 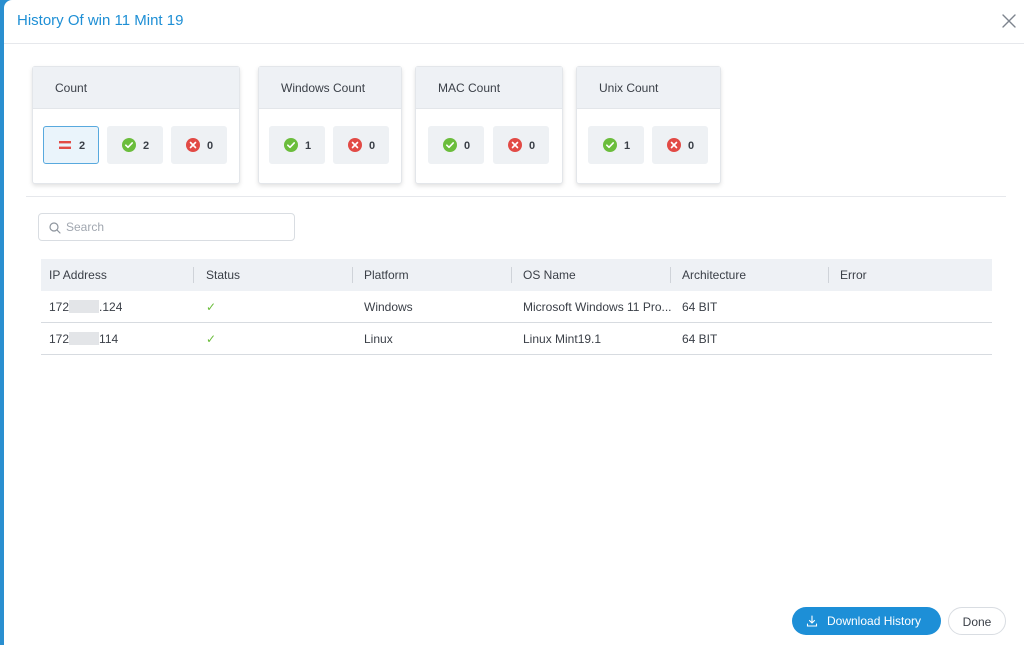 What do you see at coordinates (977, 621) in the screenshot?
I see `done-button: Done` at bounding box center [977, 621].